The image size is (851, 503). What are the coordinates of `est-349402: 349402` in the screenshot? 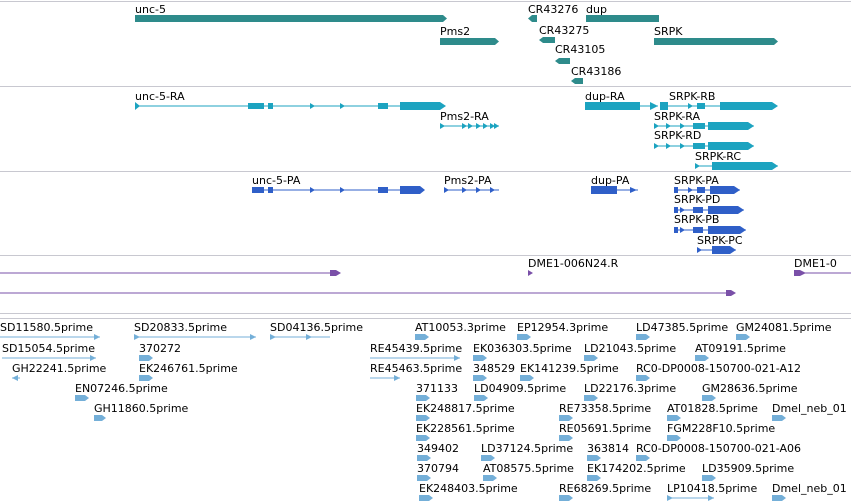 It's located at (438, 451).